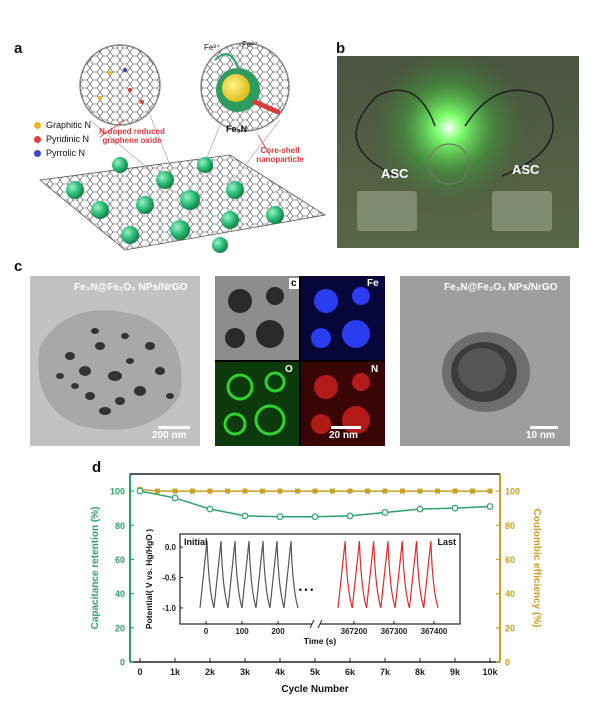 The image size is (600, 720). Describe the element at coordinates (66, 153) in the screenshot. I see `legend-pyrrolic-n-label: Pyrrolic N` at that location.